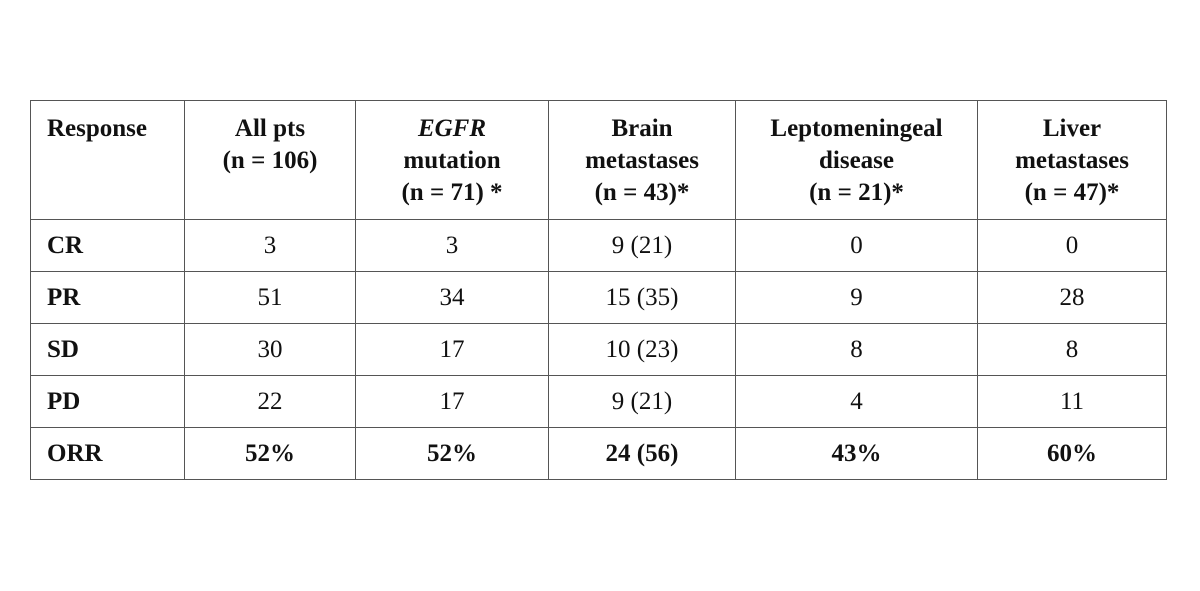 This screenshot has width=1200, height=591. I want to click on header-line: Brain, so click(642, 128).